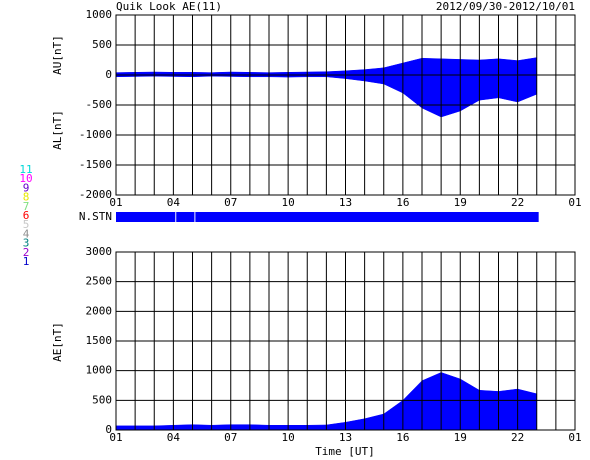  I want to click on station-number: 9, so click(26, 187).